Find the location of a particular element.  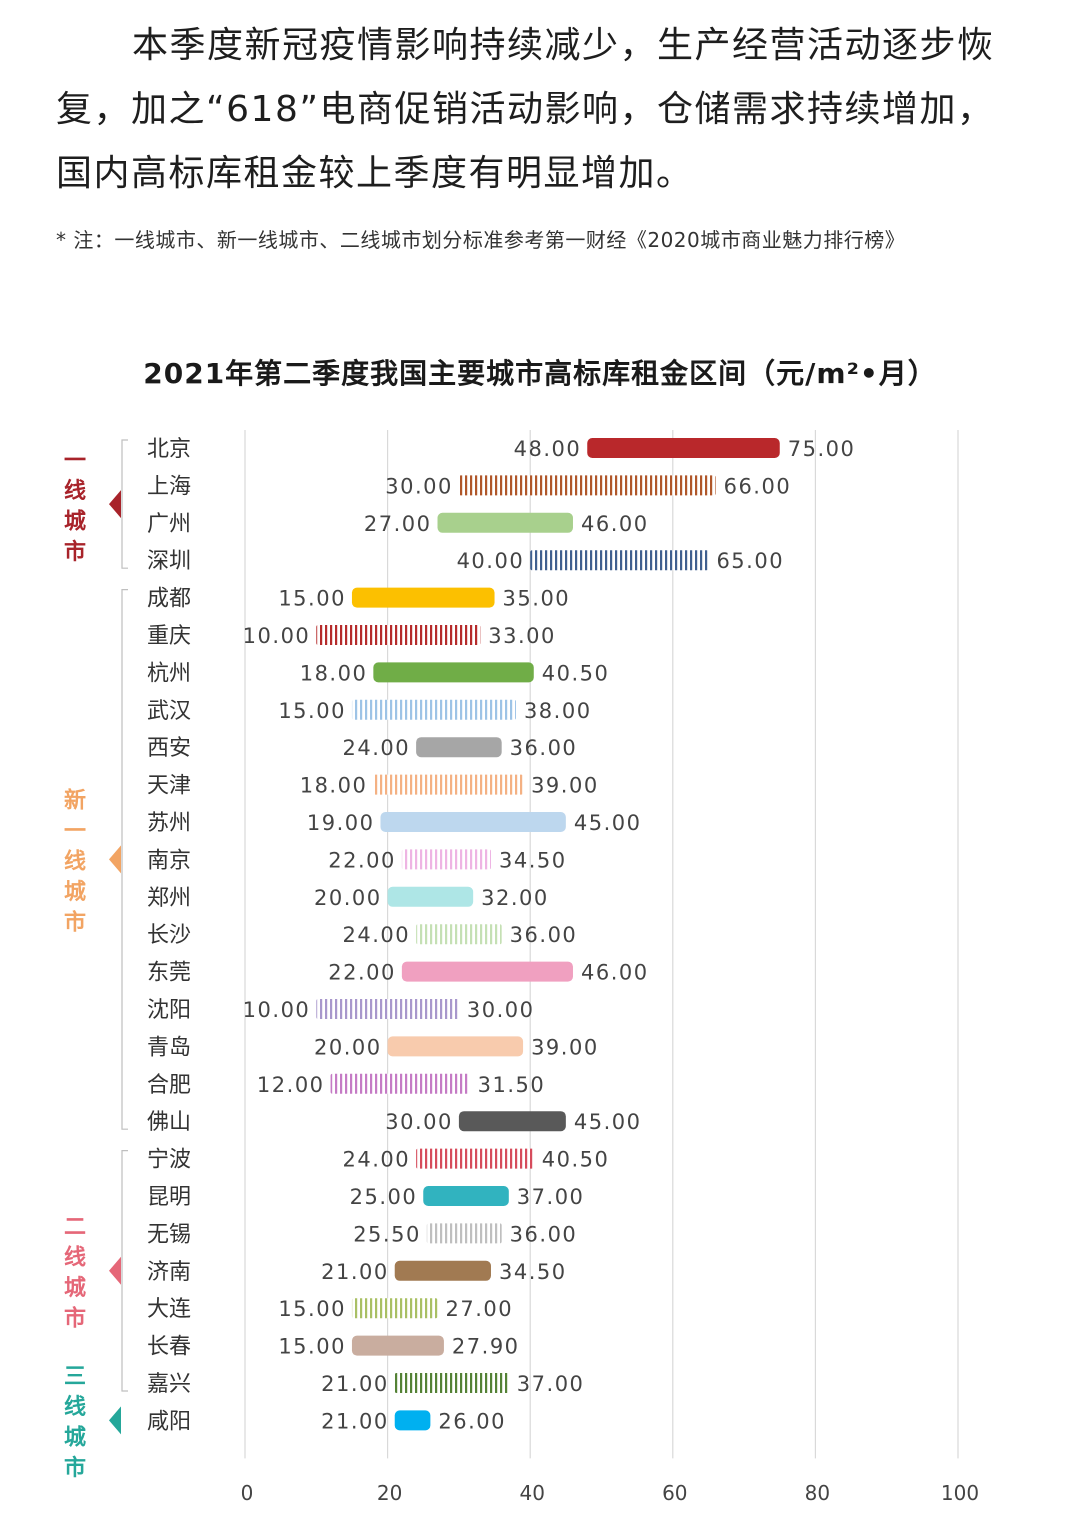

range-bar-成都 is located at coordinates (423, 597).